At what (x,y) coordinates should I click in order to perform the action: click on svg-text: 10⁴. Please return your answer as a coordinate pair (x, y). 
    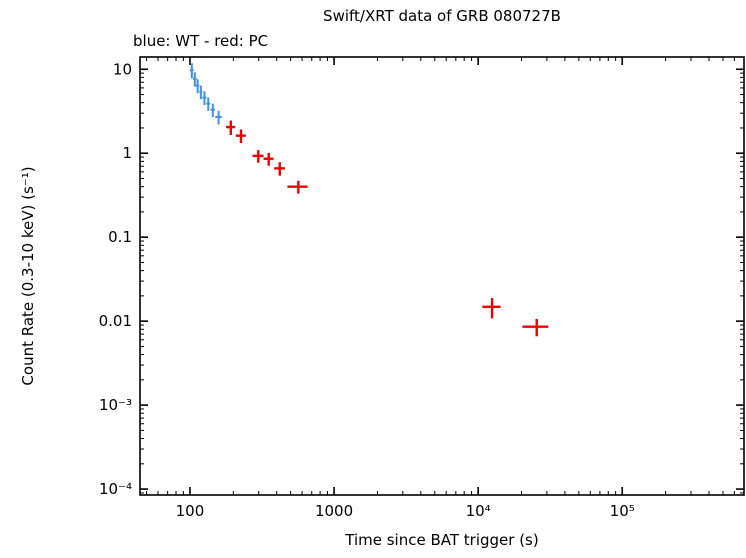
    Looking at the image, I should click on (478, 511).